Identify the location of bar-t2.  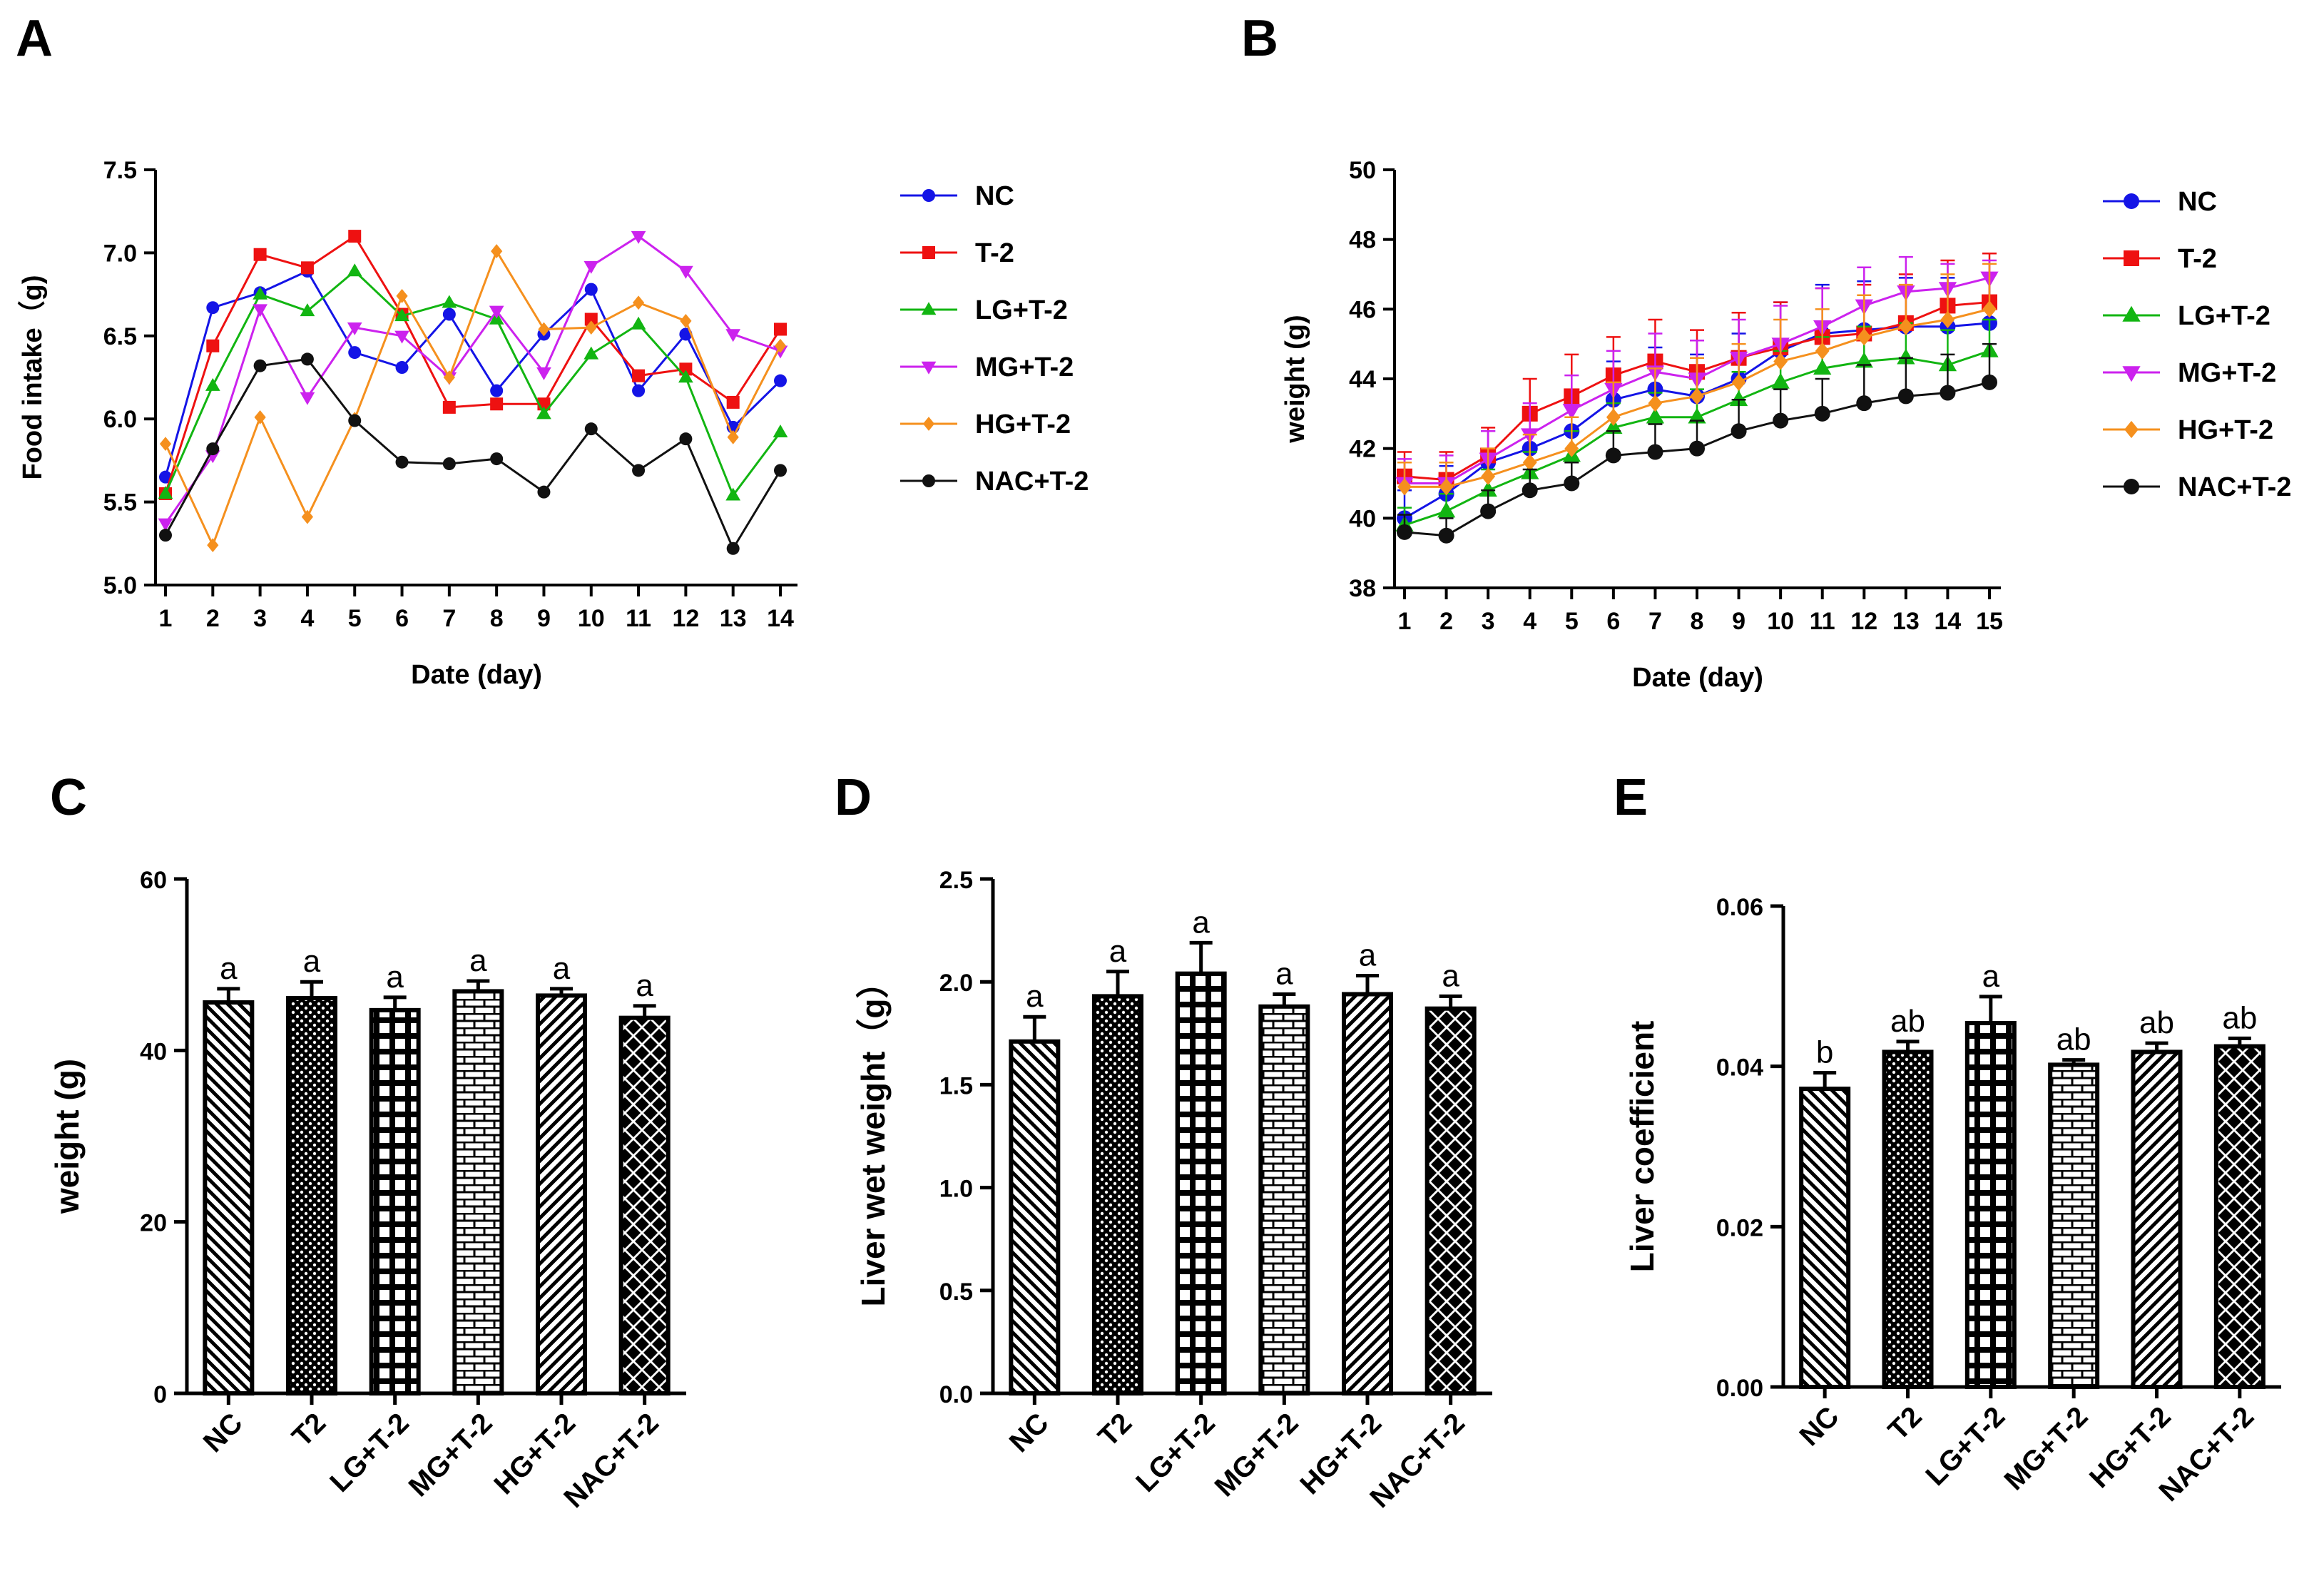
(1117, 1195).